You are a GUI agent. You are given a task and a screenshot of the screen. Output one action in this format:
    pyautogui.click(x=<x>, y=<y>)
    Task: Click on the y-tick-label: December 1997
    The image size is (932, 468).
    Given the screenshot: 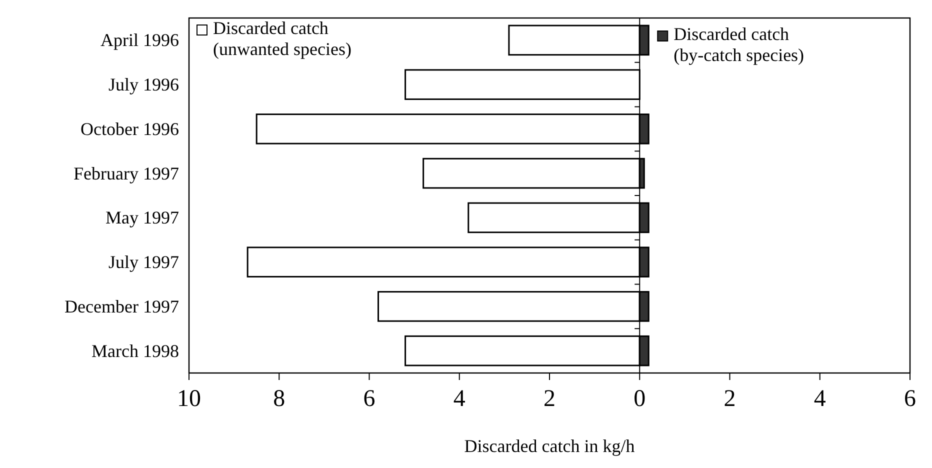 What is the action you would take?
    pyautogui.click(x=121, y=306)
    